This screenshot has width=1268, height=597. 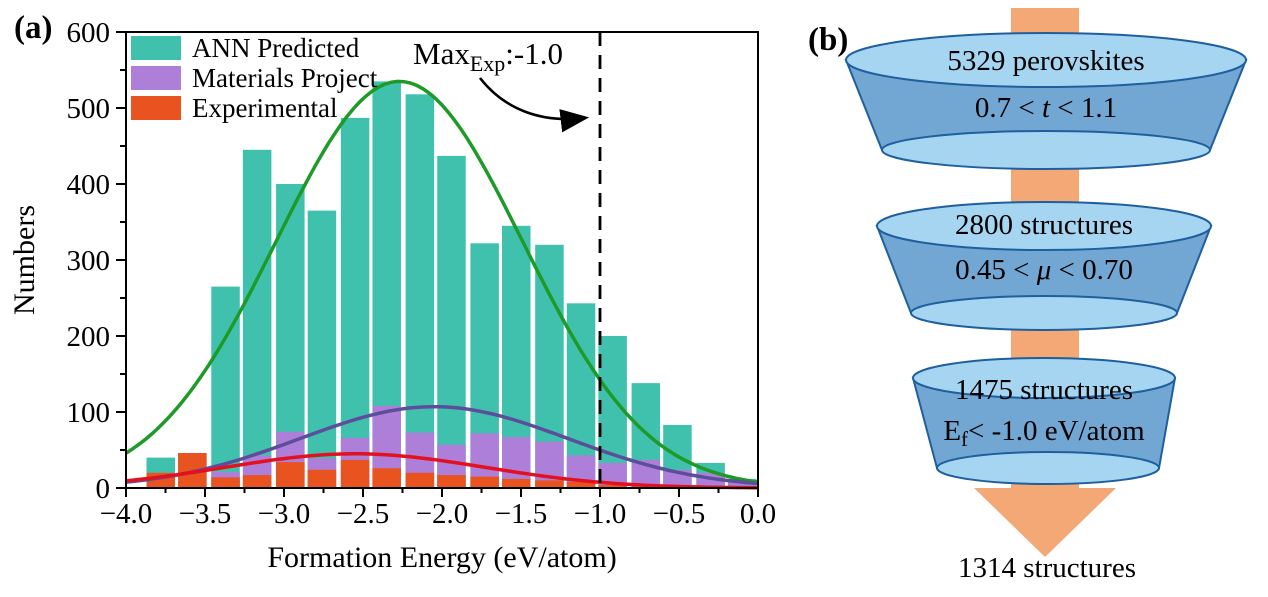 What do you see at coordinates (487, 63) in the screenshot?
I see `annotation-subscript: Exp` at bounding box center [487, 63].